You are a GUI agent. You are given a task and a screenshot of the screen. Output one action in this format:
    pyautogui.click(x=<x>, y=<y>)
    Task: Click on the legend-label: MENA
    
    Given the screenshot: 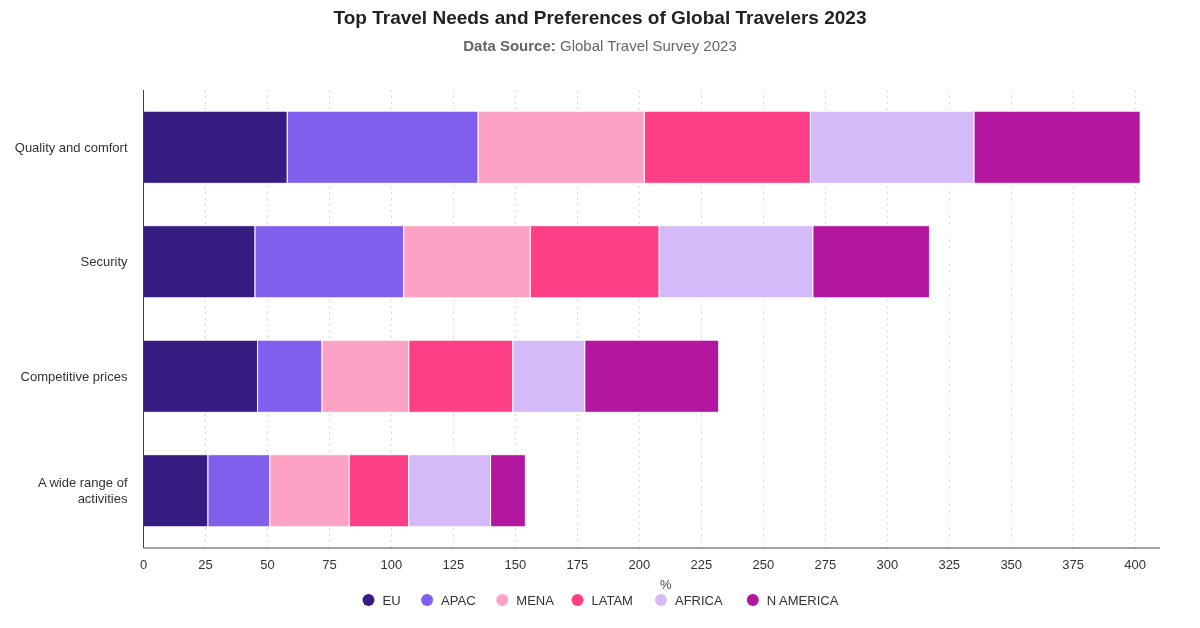 What is the action you would take?
    pyautogui.click(x=535, y=600)
    